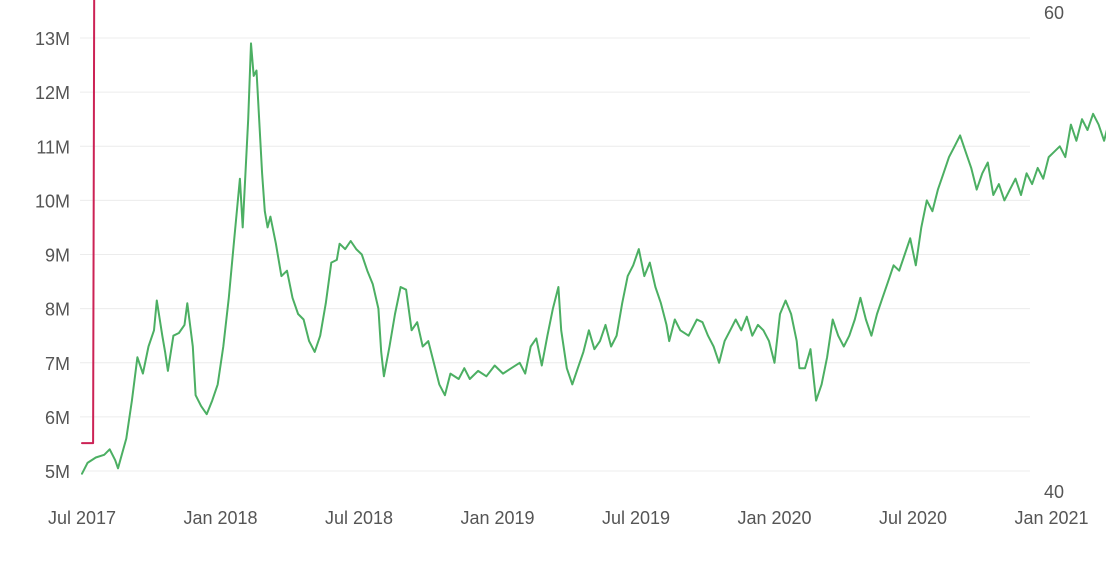  Describe the element at coordinates (57, 472) in the screenshot. I see `y-left-tick-label: 5M` at that location.